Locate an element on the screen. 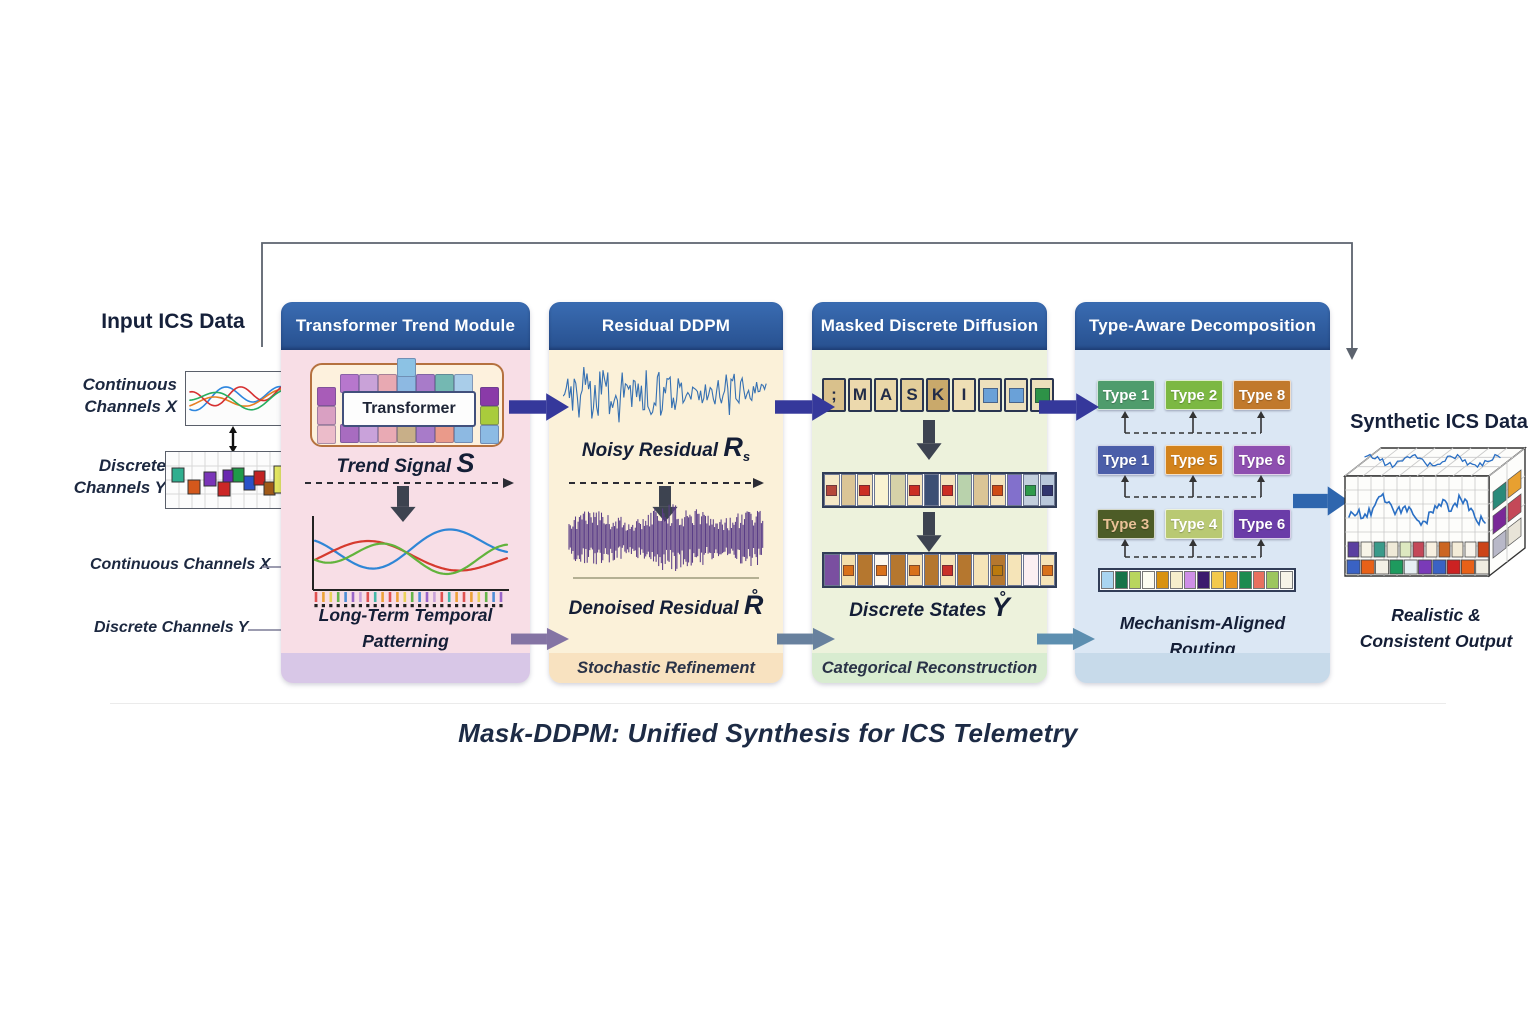 The image size is (1536, 1024). discrete-states-label: Discrete States Y̊ is located at coordinates (929, 607).